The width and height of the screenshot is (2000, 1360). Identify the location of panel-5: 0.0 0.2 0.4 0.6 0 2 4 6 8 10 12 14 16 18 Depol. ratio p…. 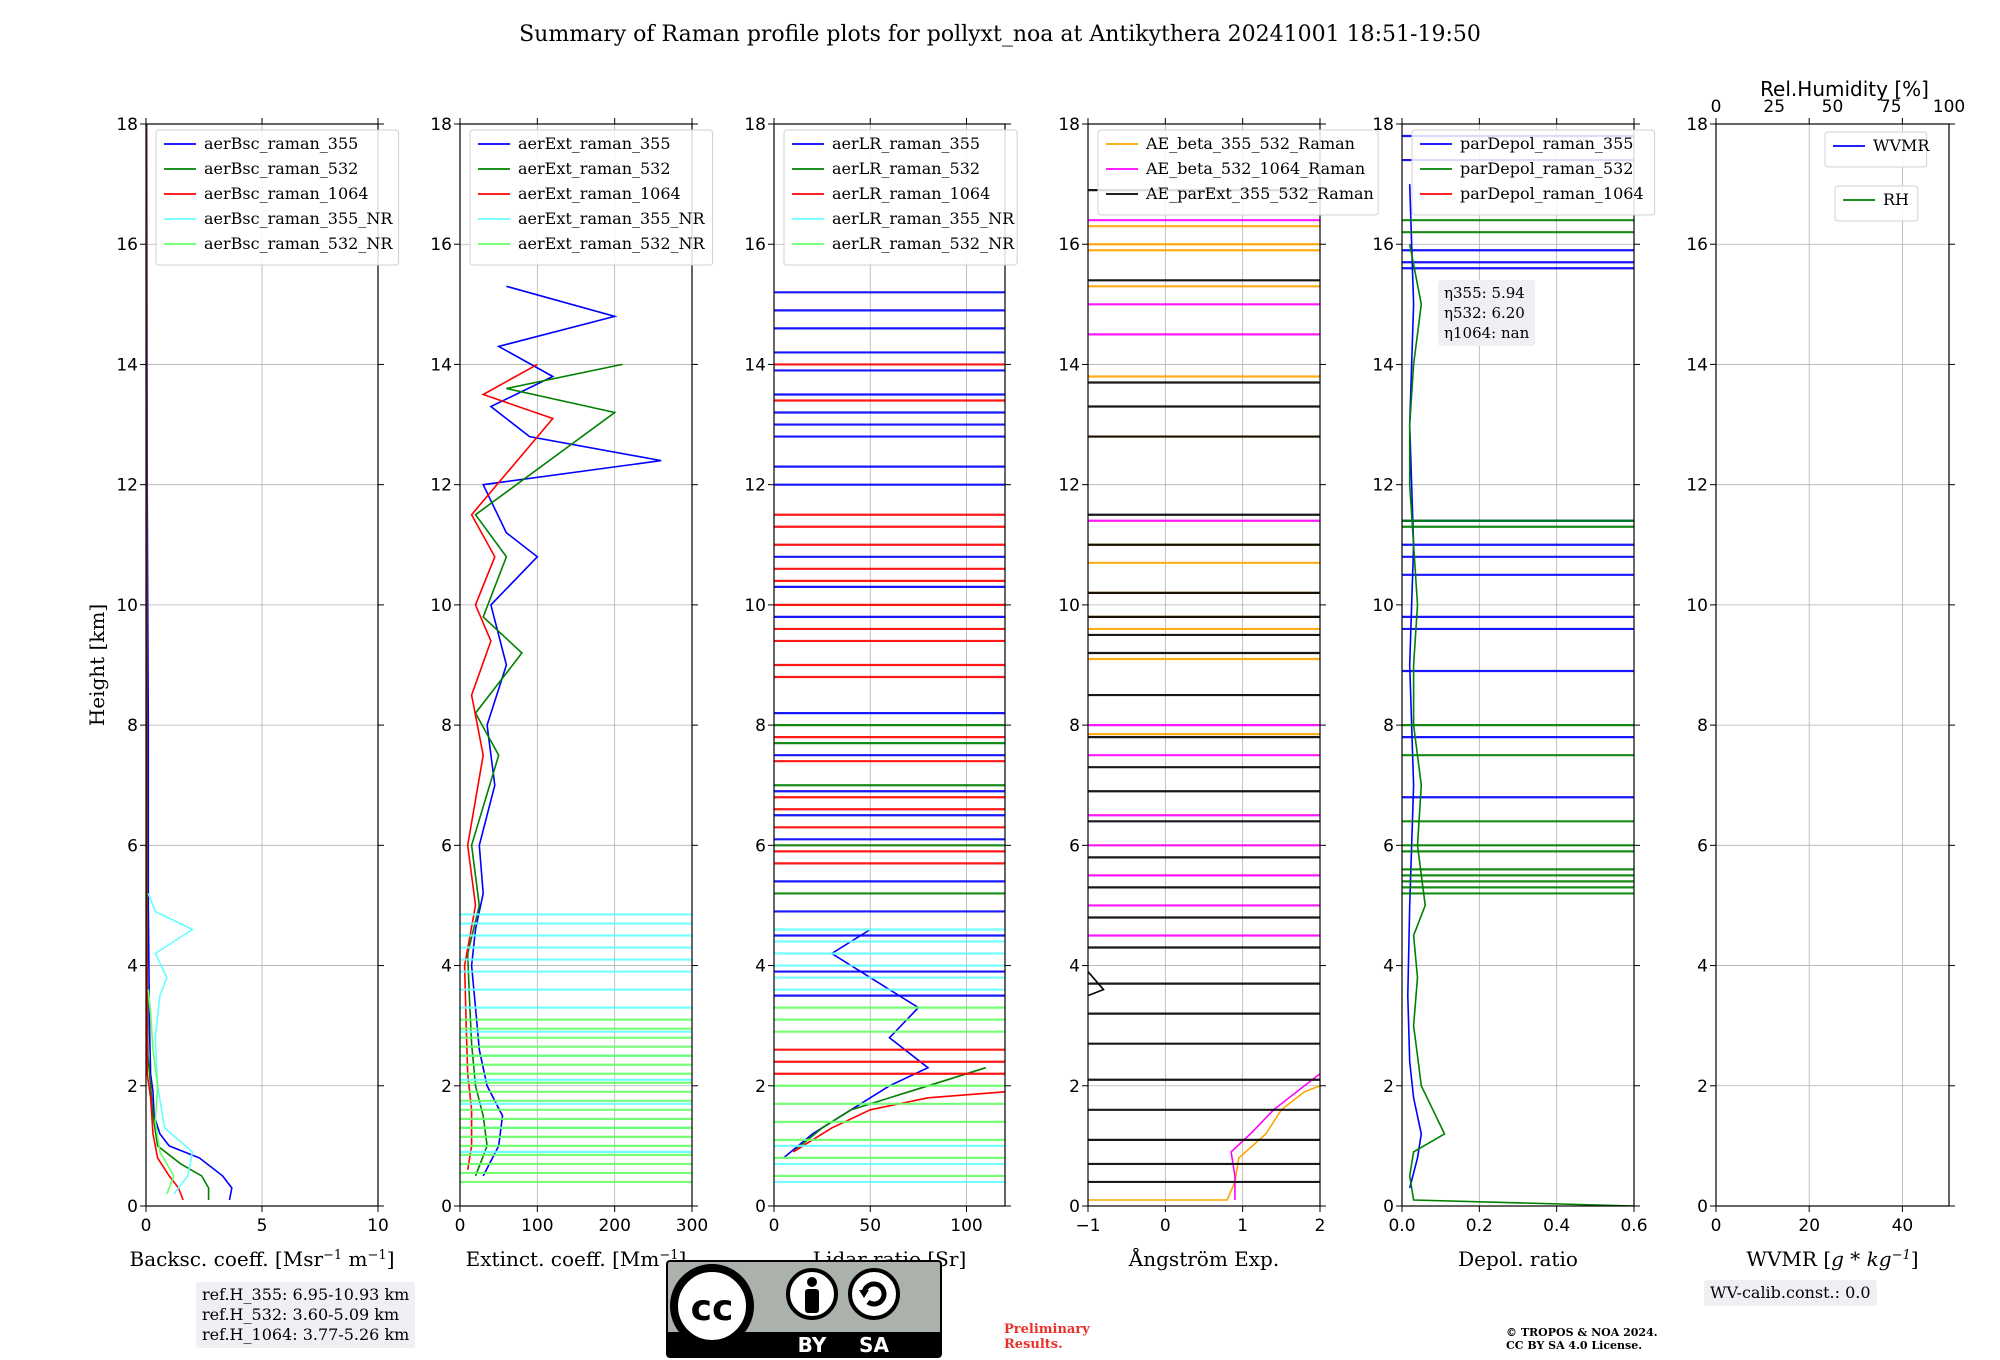
(1514, 693).